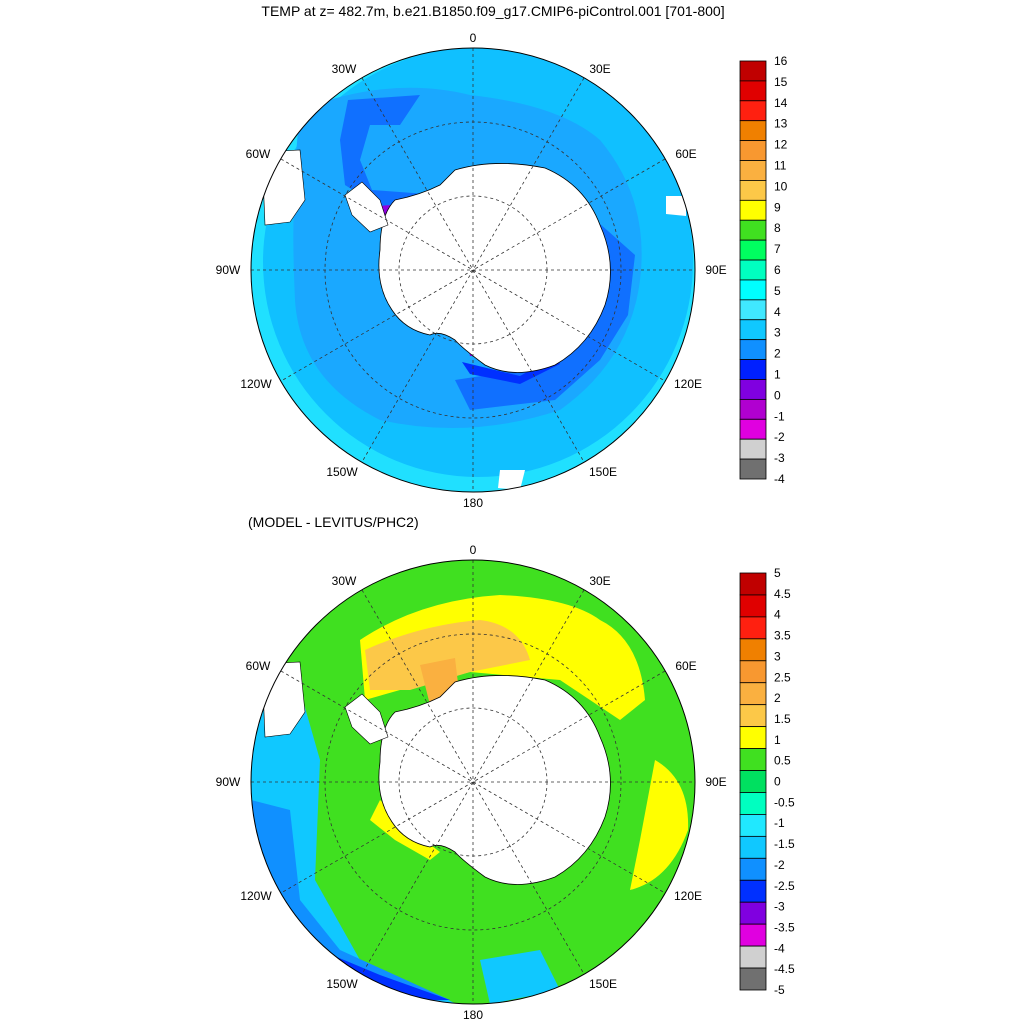 This screenshot has width=1024, height=1024. What do you see at coordinates (780, 166) in the screenshot?
I see `colorbar-label: 11` at bounding box center [780, 166].